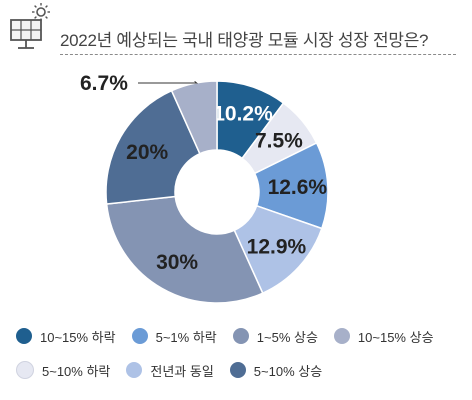 The image size is (472, 400). I want to click on chart-title: 2022년 예상되는 국내 태양광 모듈 시장 성장 전망은?, so click(244, 40).